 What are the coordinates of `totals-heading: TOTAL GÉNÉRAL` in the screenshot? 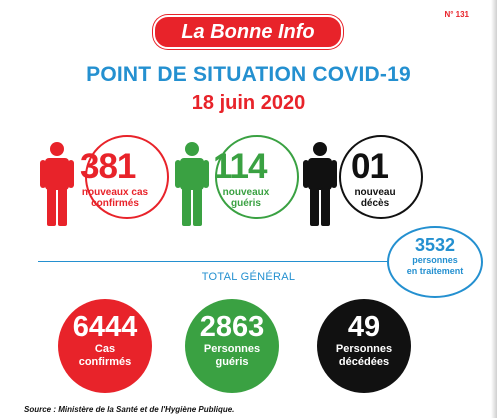 It's located at (248, 277).